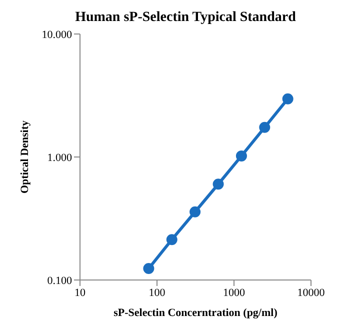 This screenshot has height=332, width=341. What do you see at coordinates (185, 17) in the screenshot?
I see `chart-title: Human sP-Selectin Typical Standard` at bounding box center [185, 17].